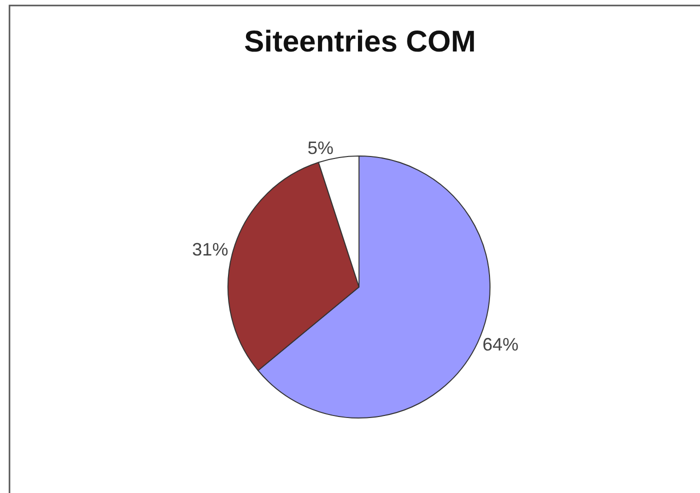 The width and height of the screenshot is (700, 493). Describe the element at coordinates (360, 42) in the screenshot. I see `chart-title: Siteentries COM` at that location.